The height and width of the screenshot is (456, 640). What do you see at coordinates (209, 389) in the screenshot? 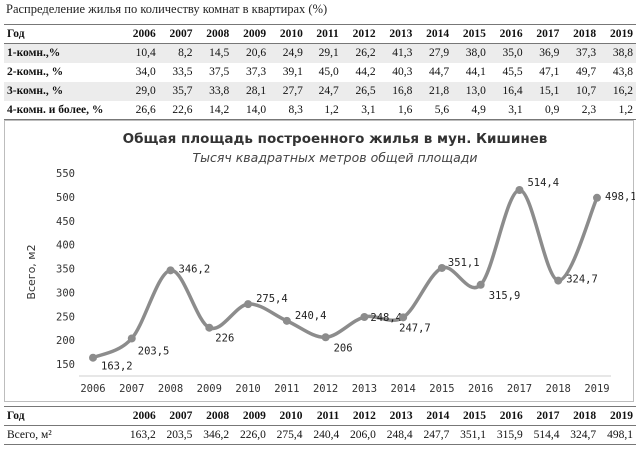
I see `x-tick-label: 2009` at bounding box center [209, 389].